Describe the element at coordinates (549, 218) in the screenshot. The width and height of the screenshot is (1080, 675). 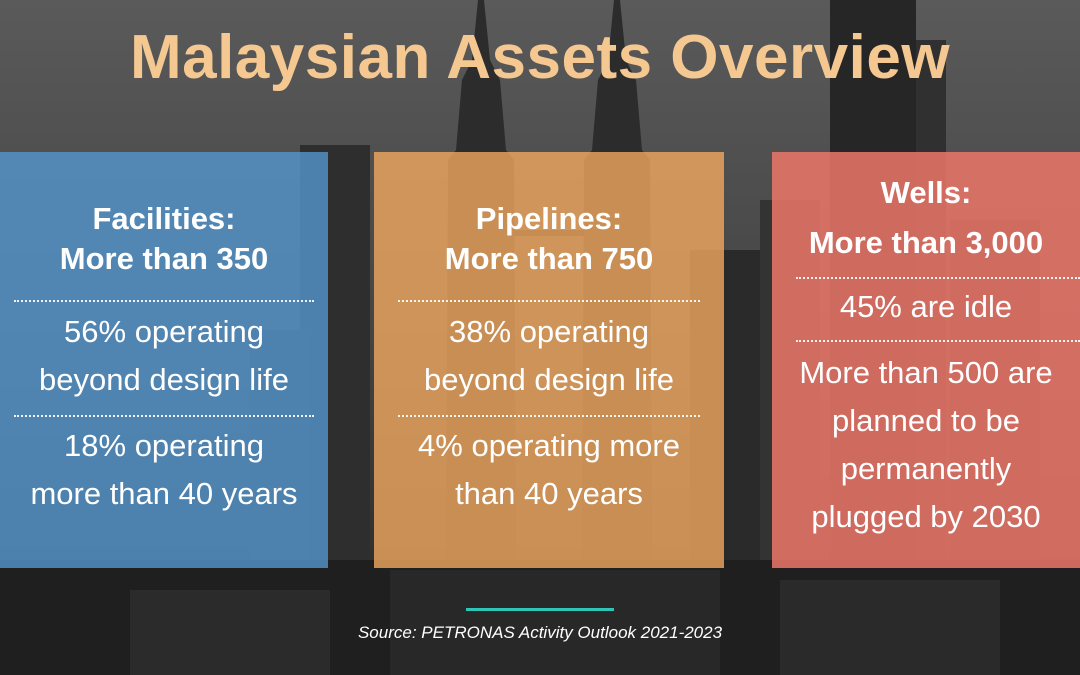
I see `pipelines-heading: Pipelines:` at that location.